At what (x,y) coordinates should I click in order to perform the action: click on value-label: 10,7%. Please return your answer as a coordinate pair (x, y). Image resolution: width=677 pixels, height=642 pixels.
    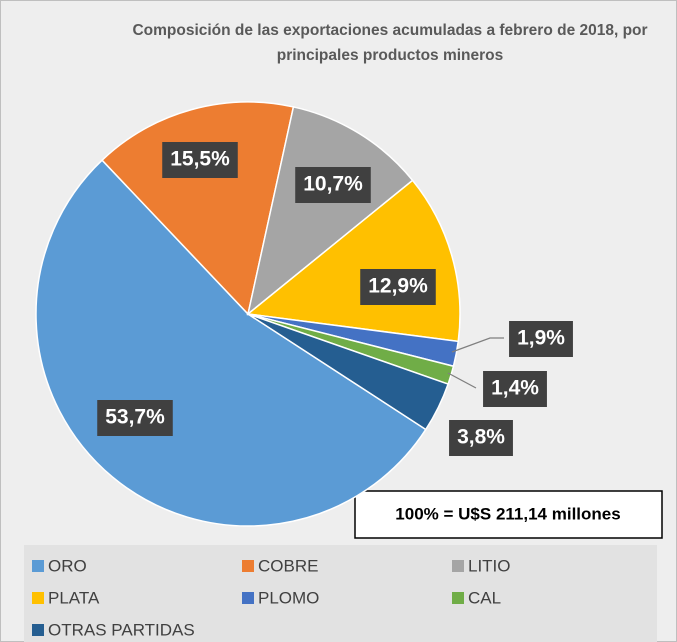
    Looking at the image, I should click on (333, 184).